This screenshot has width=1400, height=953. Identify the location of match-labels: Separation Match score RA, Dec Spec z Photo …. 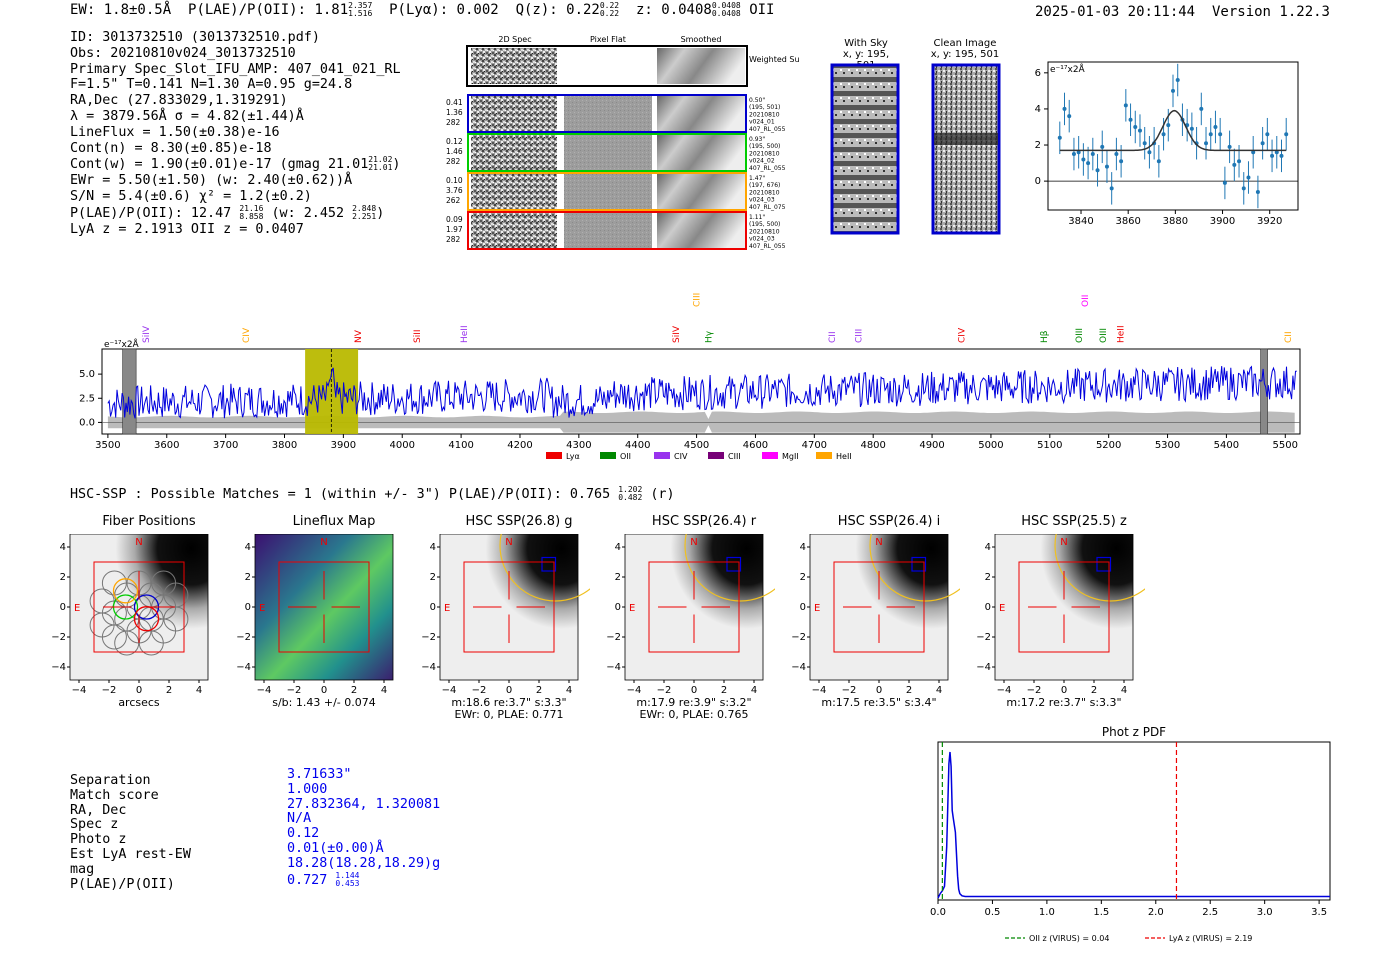
(130, 832).